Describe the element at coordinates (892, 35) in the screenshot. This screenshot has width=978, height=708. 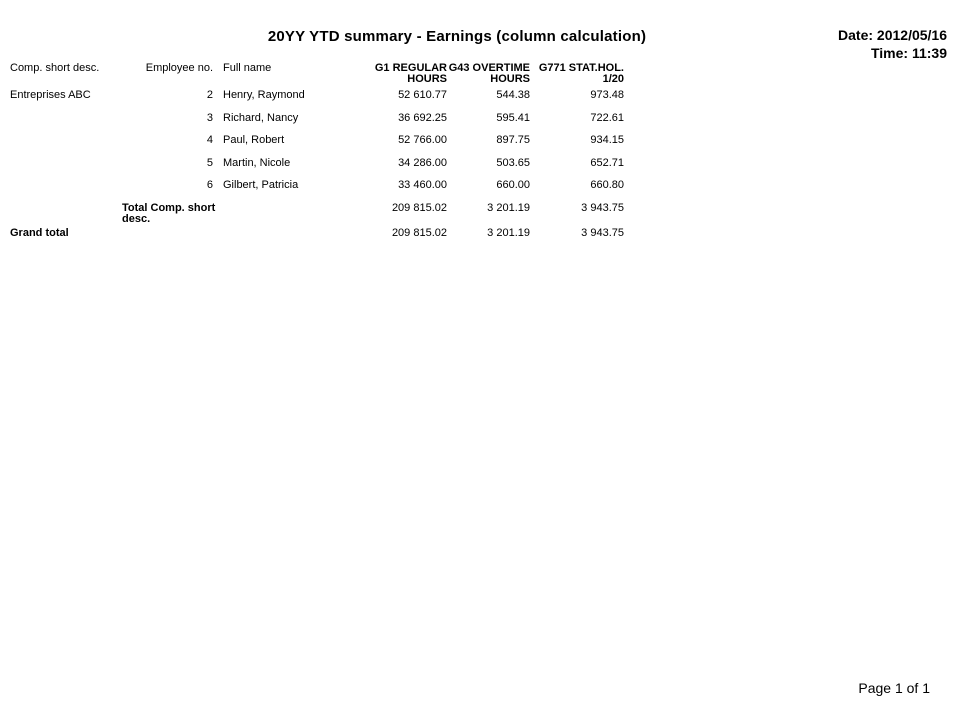
I see `report-date: Date: 2012/05/16` at that location.